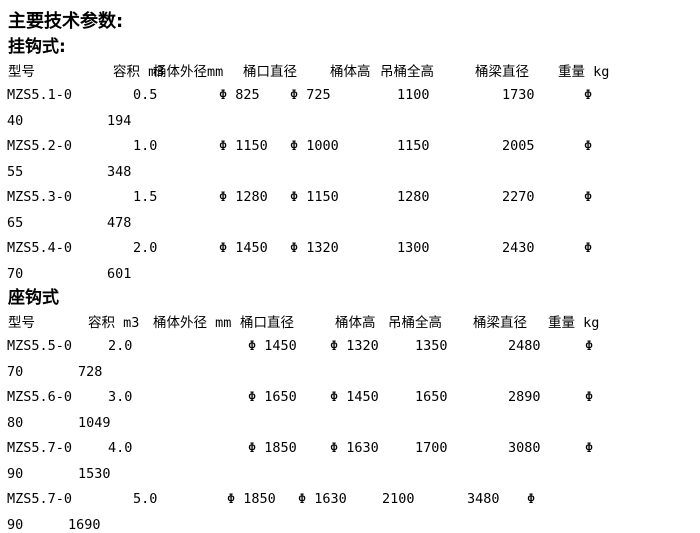 The height and width of the screenshot is (533, 700). Describe the element at coordinates (350, 151) in the screenshot. I see `table-row: MZS5.2-0 1.0 Φ 1150 Φ 1000 1150 2005 Φ` at that location.